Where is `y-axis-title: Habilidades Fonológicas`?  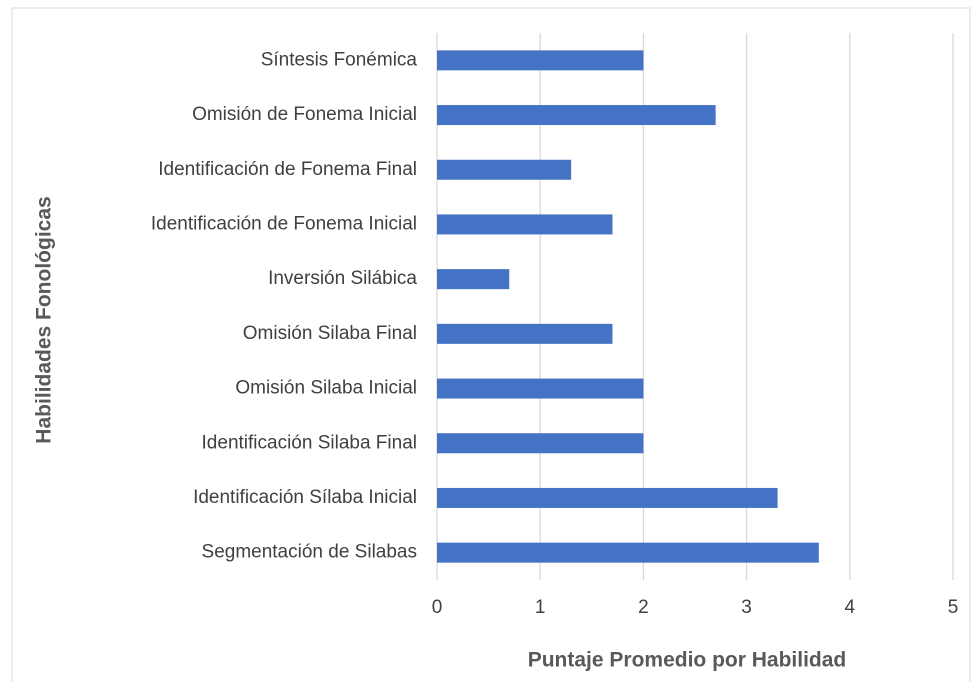
y-axis-title: Habilidades Fonológicas is located at coordinates (44, 319).